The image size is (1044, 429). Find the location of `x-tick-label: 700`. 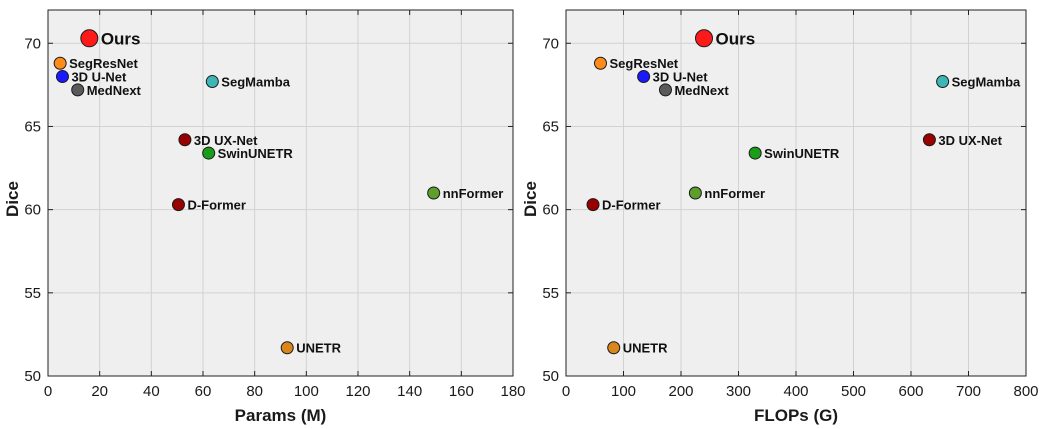

x-tick-label: 700 is located at coordinates (968, 391).